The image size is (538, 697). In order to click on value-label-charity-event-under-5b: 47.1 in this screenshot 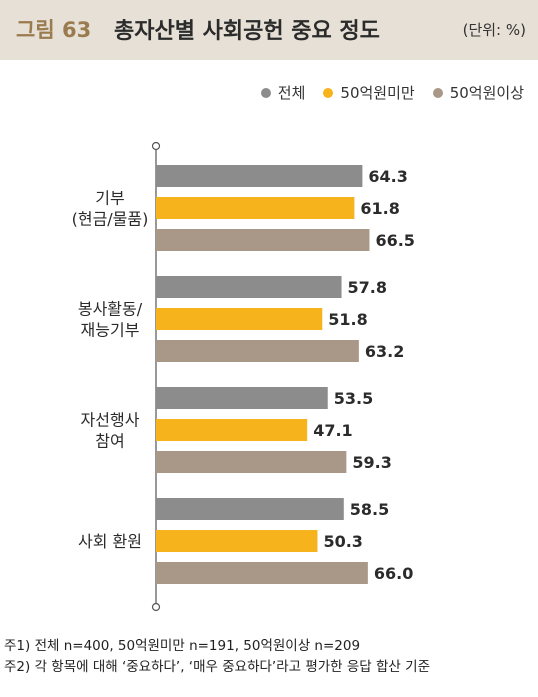, I will do `click(332, 430)`.